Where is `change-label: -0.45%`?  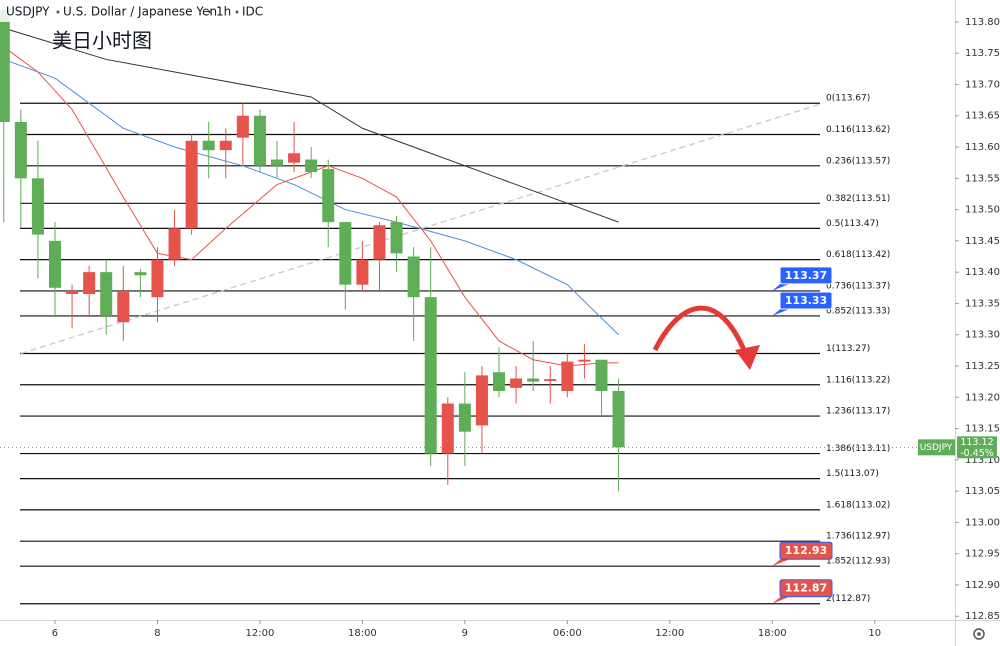 change-label: -0.45% is located at coordinates (977, 453).